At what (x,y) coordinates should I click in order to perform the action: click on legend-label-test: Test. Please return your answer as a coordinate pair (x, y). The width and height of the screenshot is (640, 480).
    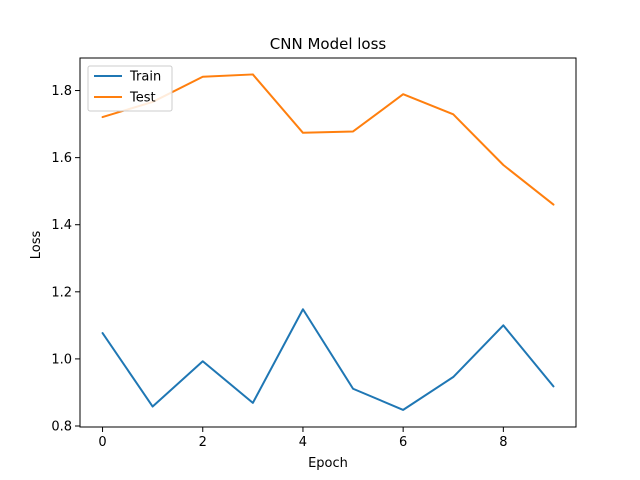
    Looking at the image, I should click on (142, 98).